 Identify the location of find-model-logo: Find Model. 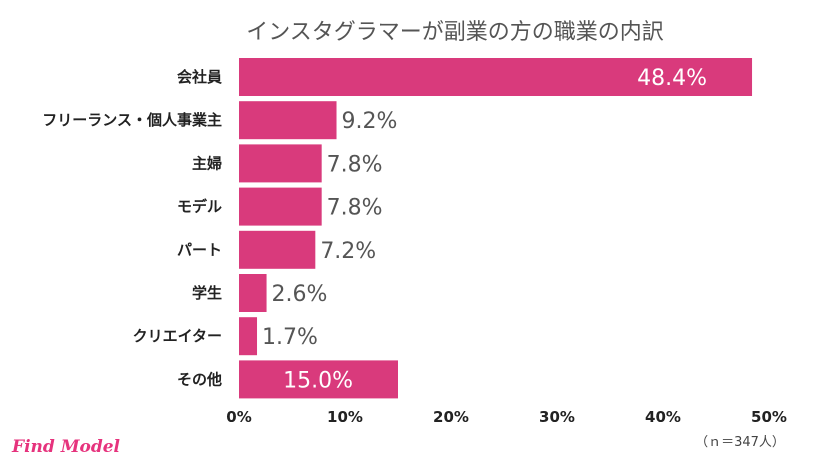
(66, 447).